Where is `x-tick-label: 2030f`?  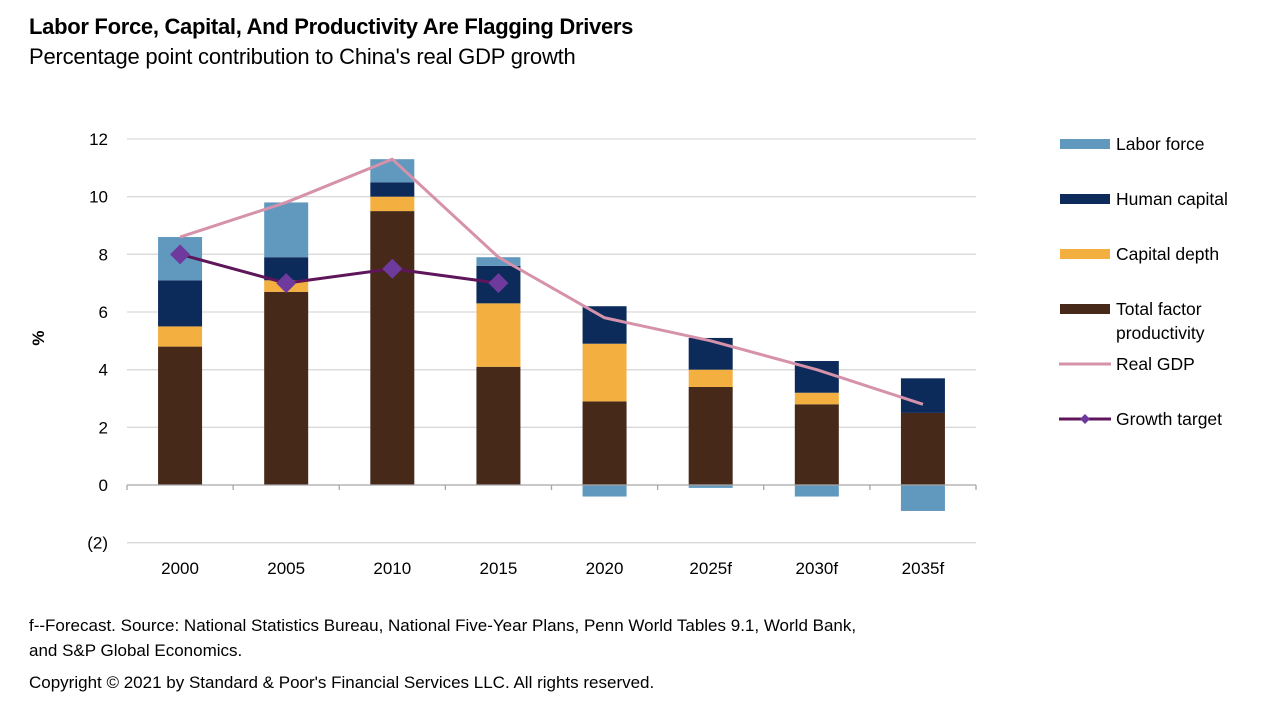 x-tick-label: 2030f is located at coordinates (817, 568).